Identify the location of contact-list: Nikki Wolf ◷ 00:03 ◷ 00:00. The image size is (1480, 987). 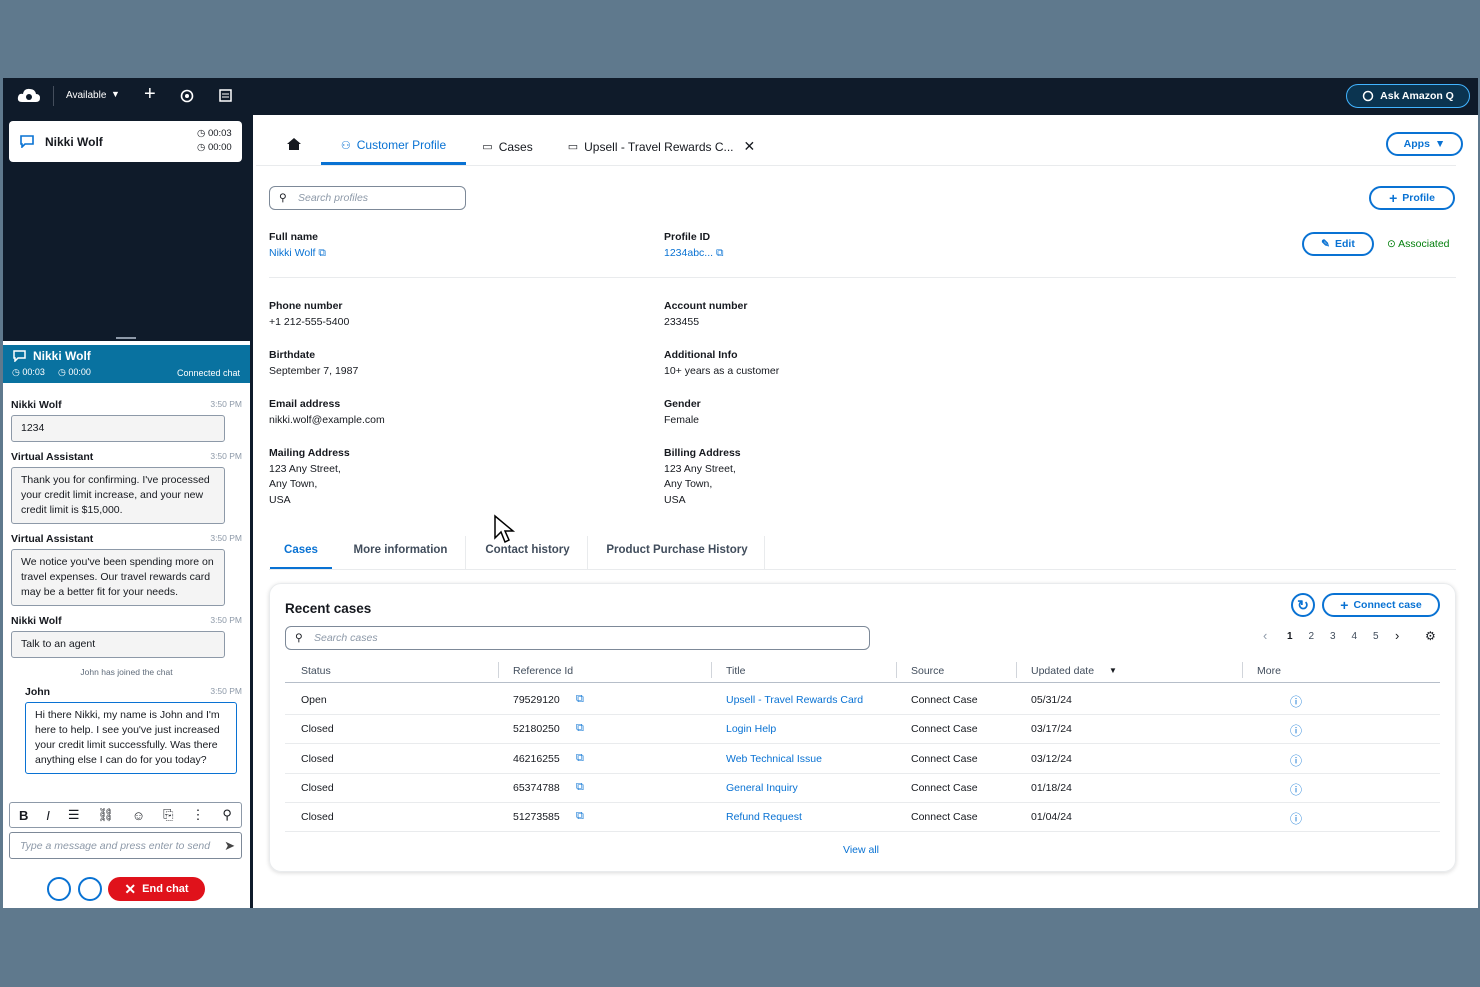
(126, 228).